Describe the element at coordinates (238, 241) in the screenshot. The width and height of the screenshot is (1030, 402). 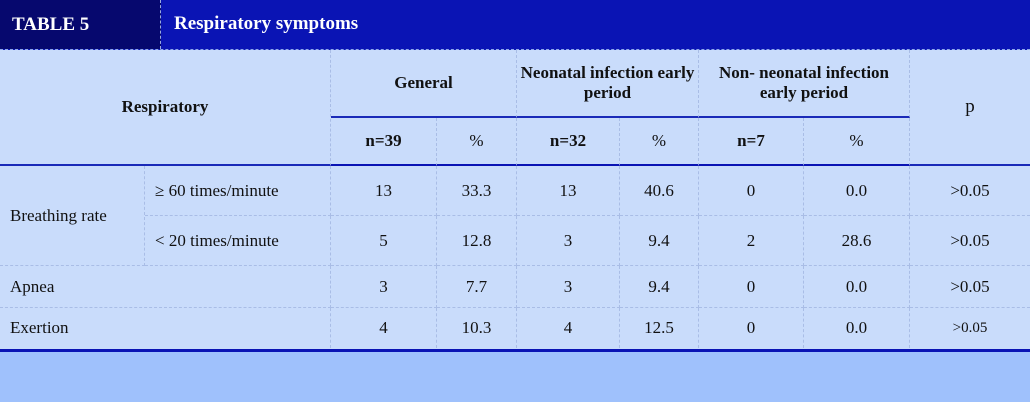
I see `row-sub-low: < 20 times/minute` at that location.